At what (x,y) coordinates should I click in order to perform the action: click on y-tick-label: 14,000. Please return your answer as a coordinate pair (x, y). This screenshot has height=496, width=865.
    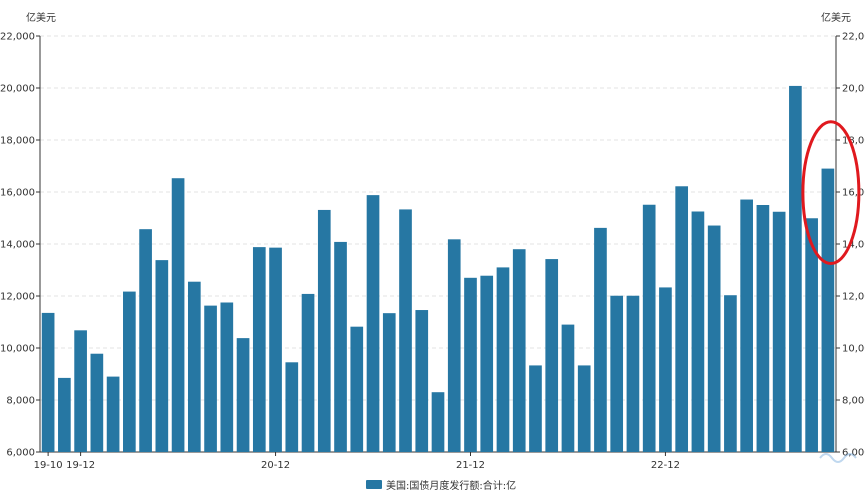
    Looking at the image, I should click on (17, 245).